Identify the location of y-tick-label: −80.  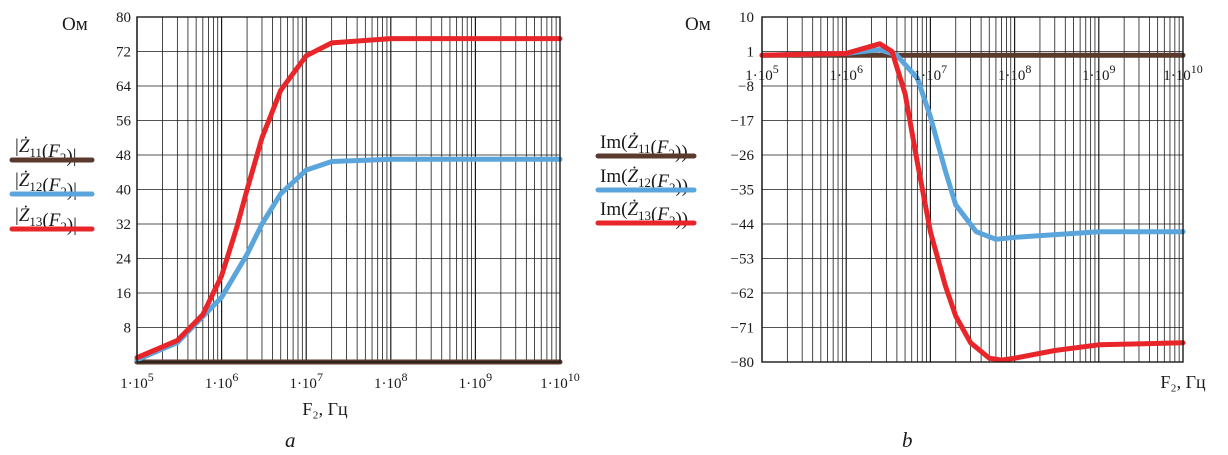
(742, 363).